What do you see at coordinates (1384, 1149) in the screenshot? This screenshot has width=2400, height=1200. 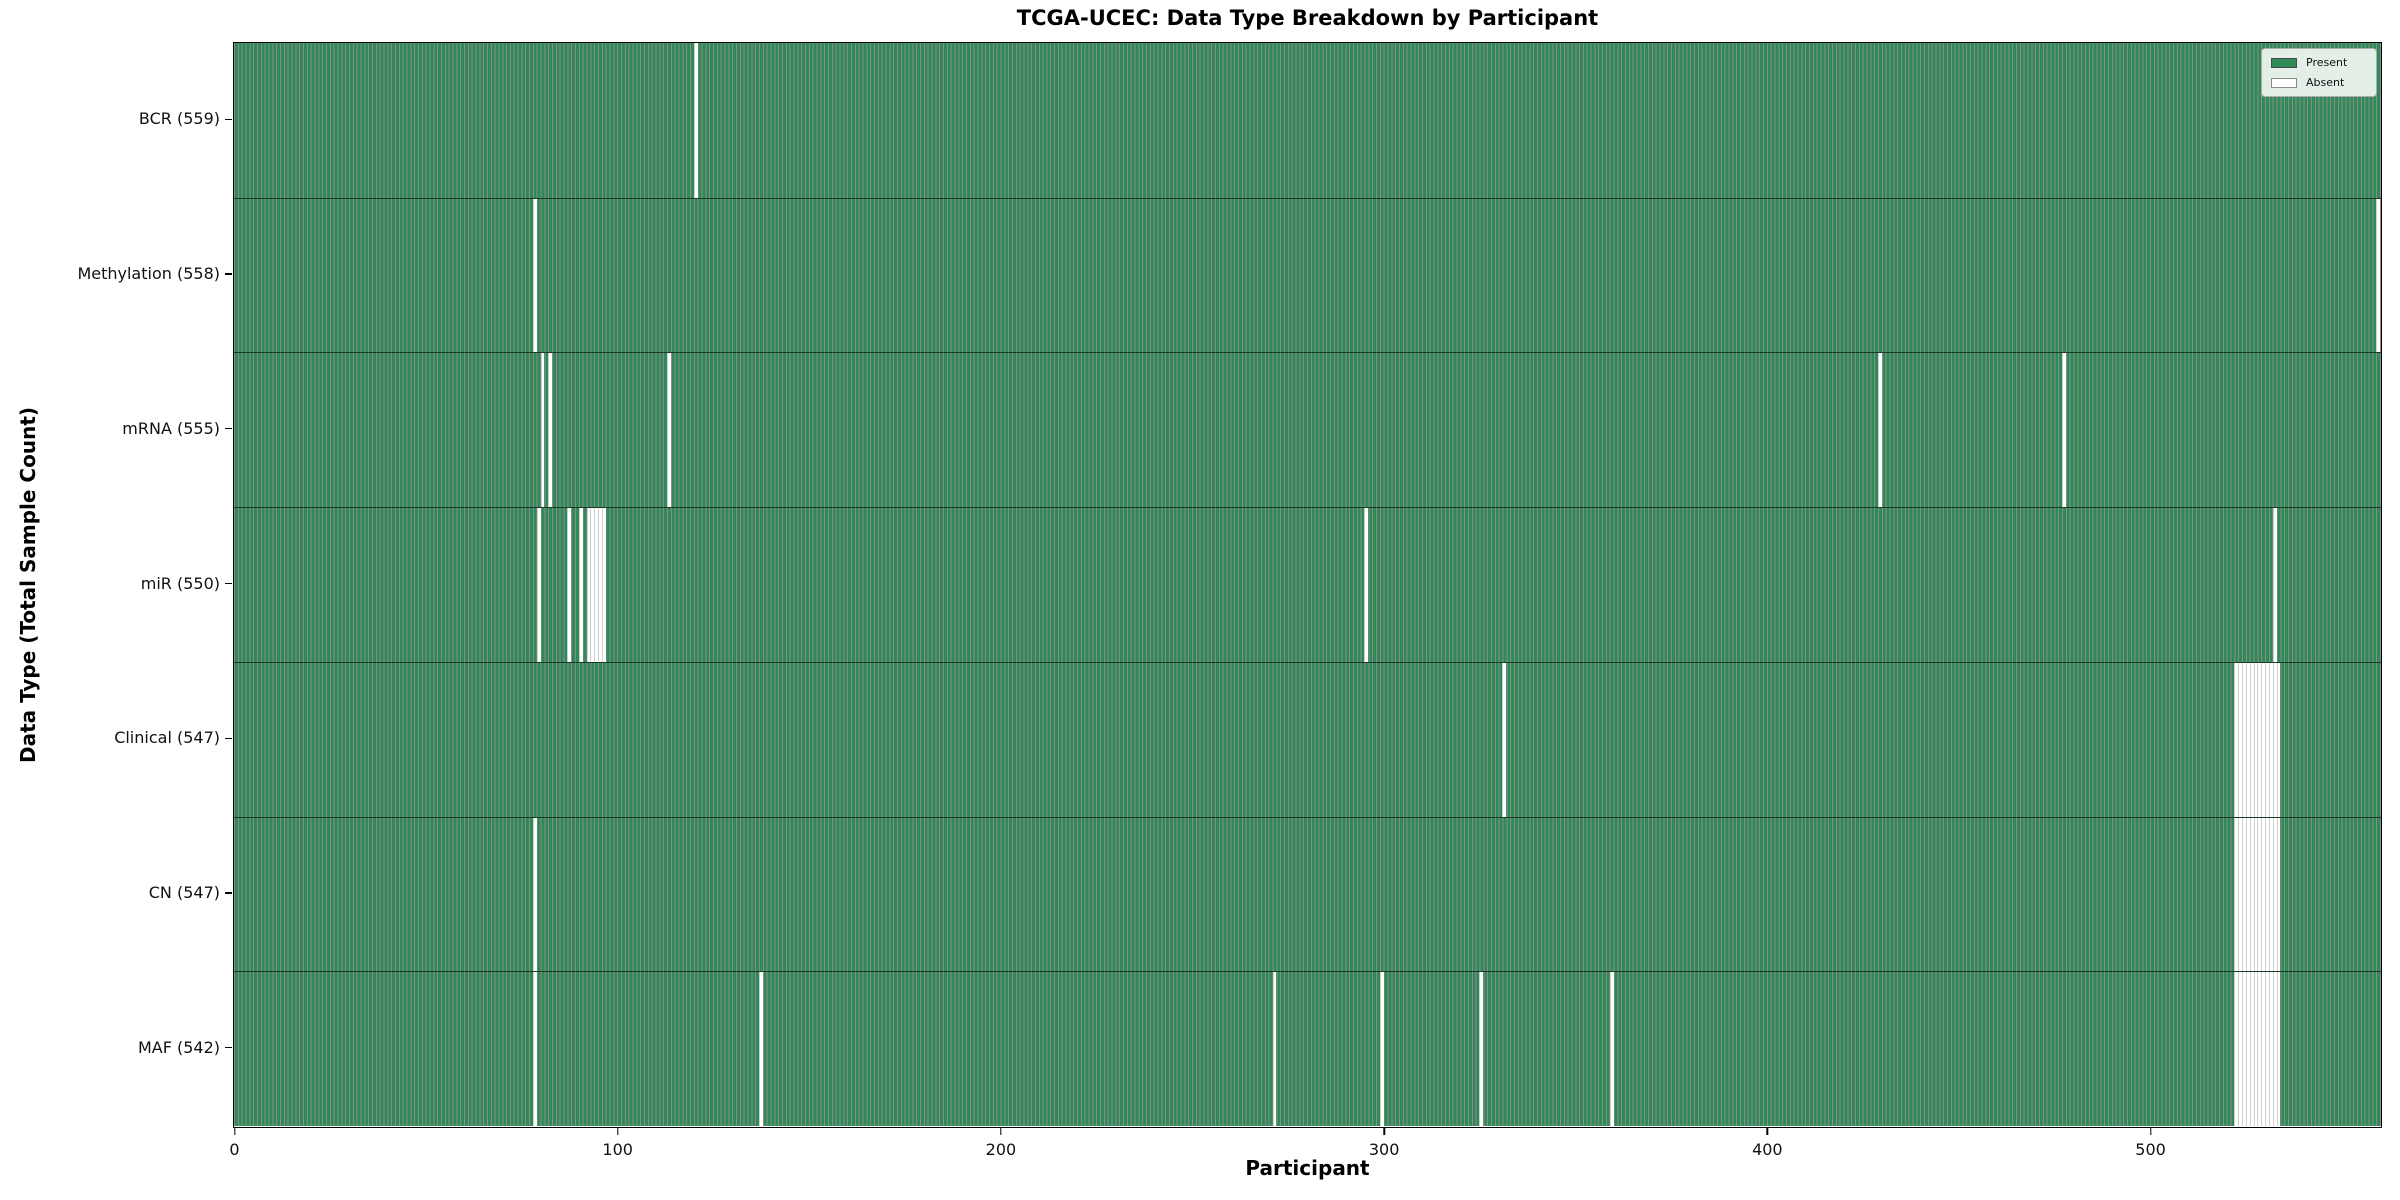 I see `x-tick-label: 300` at bounding box center [1384, 1149].